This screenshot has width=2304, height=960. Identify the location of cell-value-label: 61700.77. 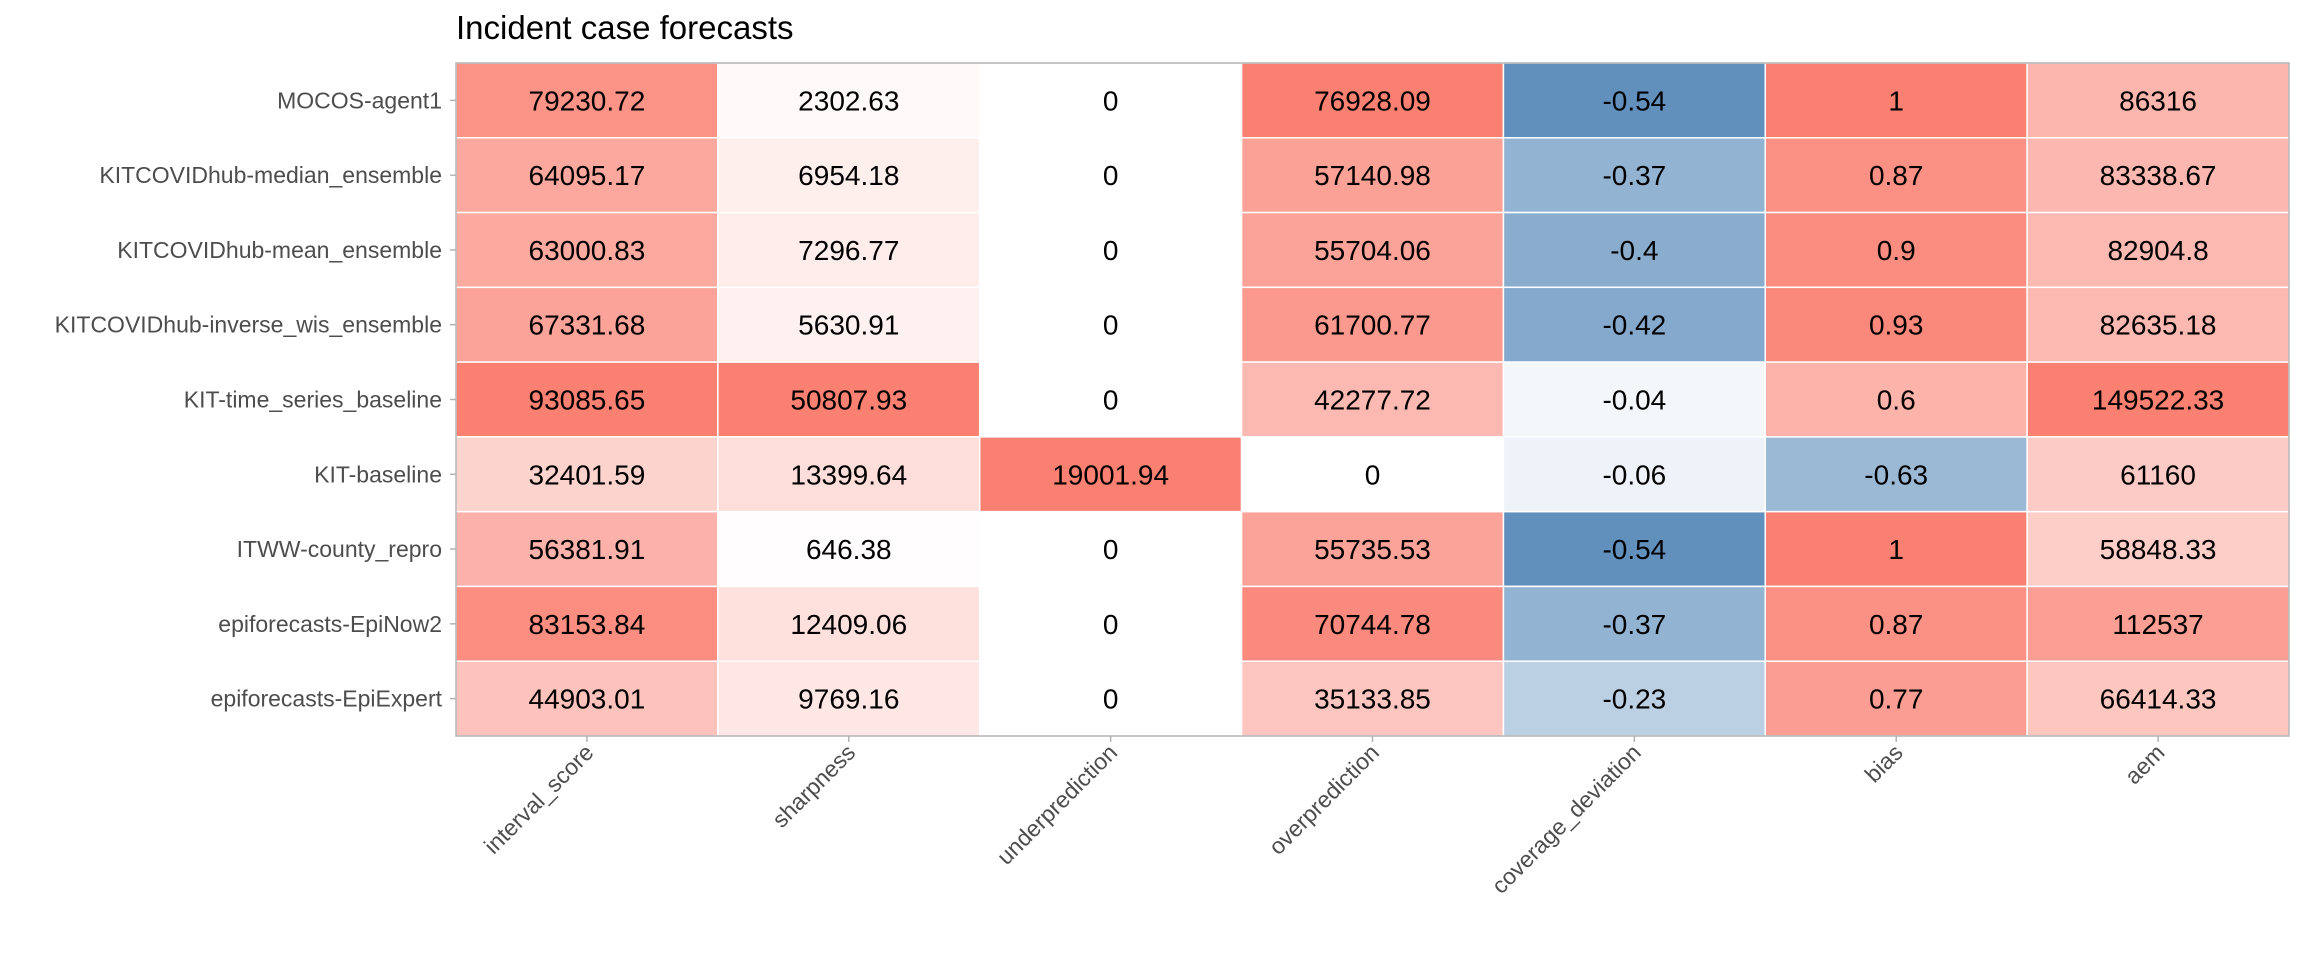
(1372, 325).